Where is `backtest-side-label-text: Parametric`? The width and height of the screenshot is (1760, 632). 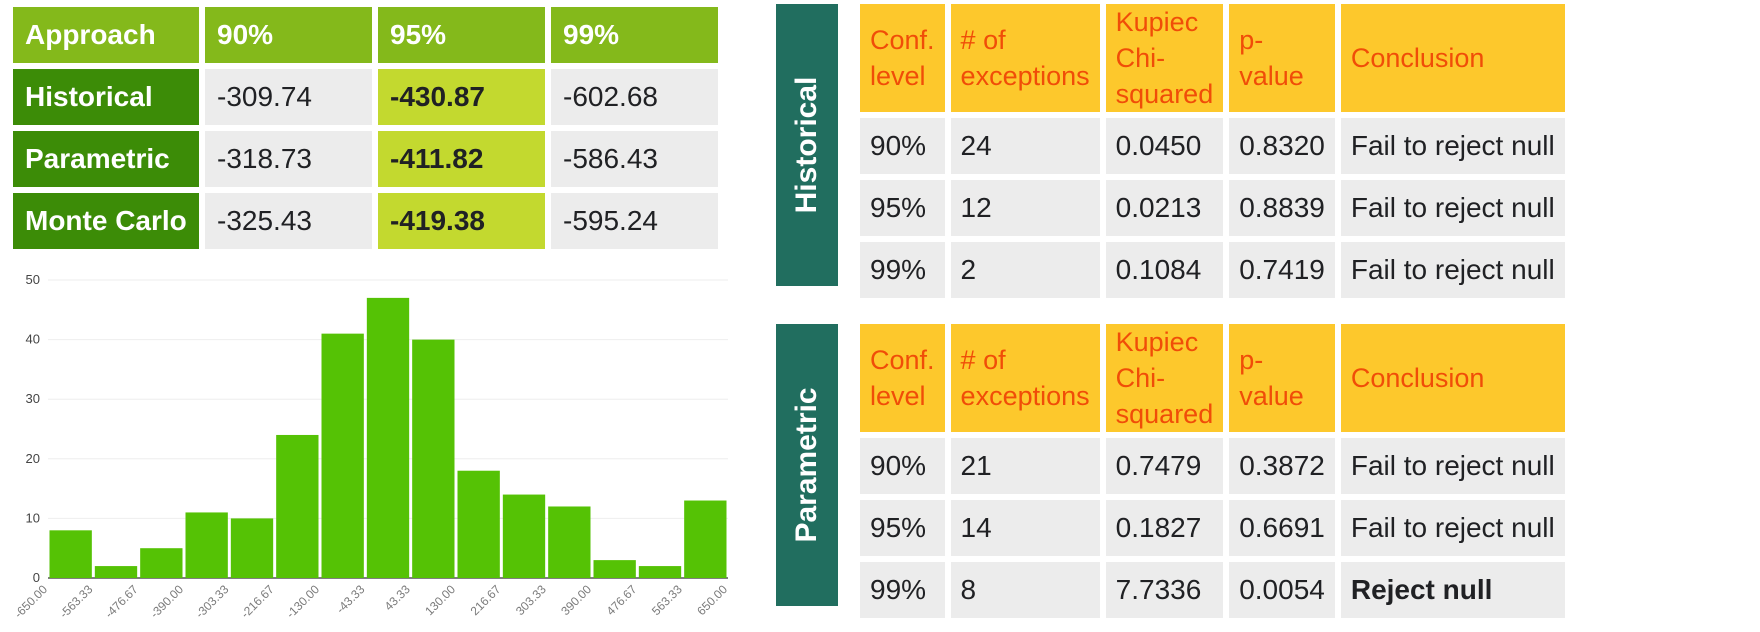 backtest-side-label-text: Parametric is located at coordinates (806, 465).